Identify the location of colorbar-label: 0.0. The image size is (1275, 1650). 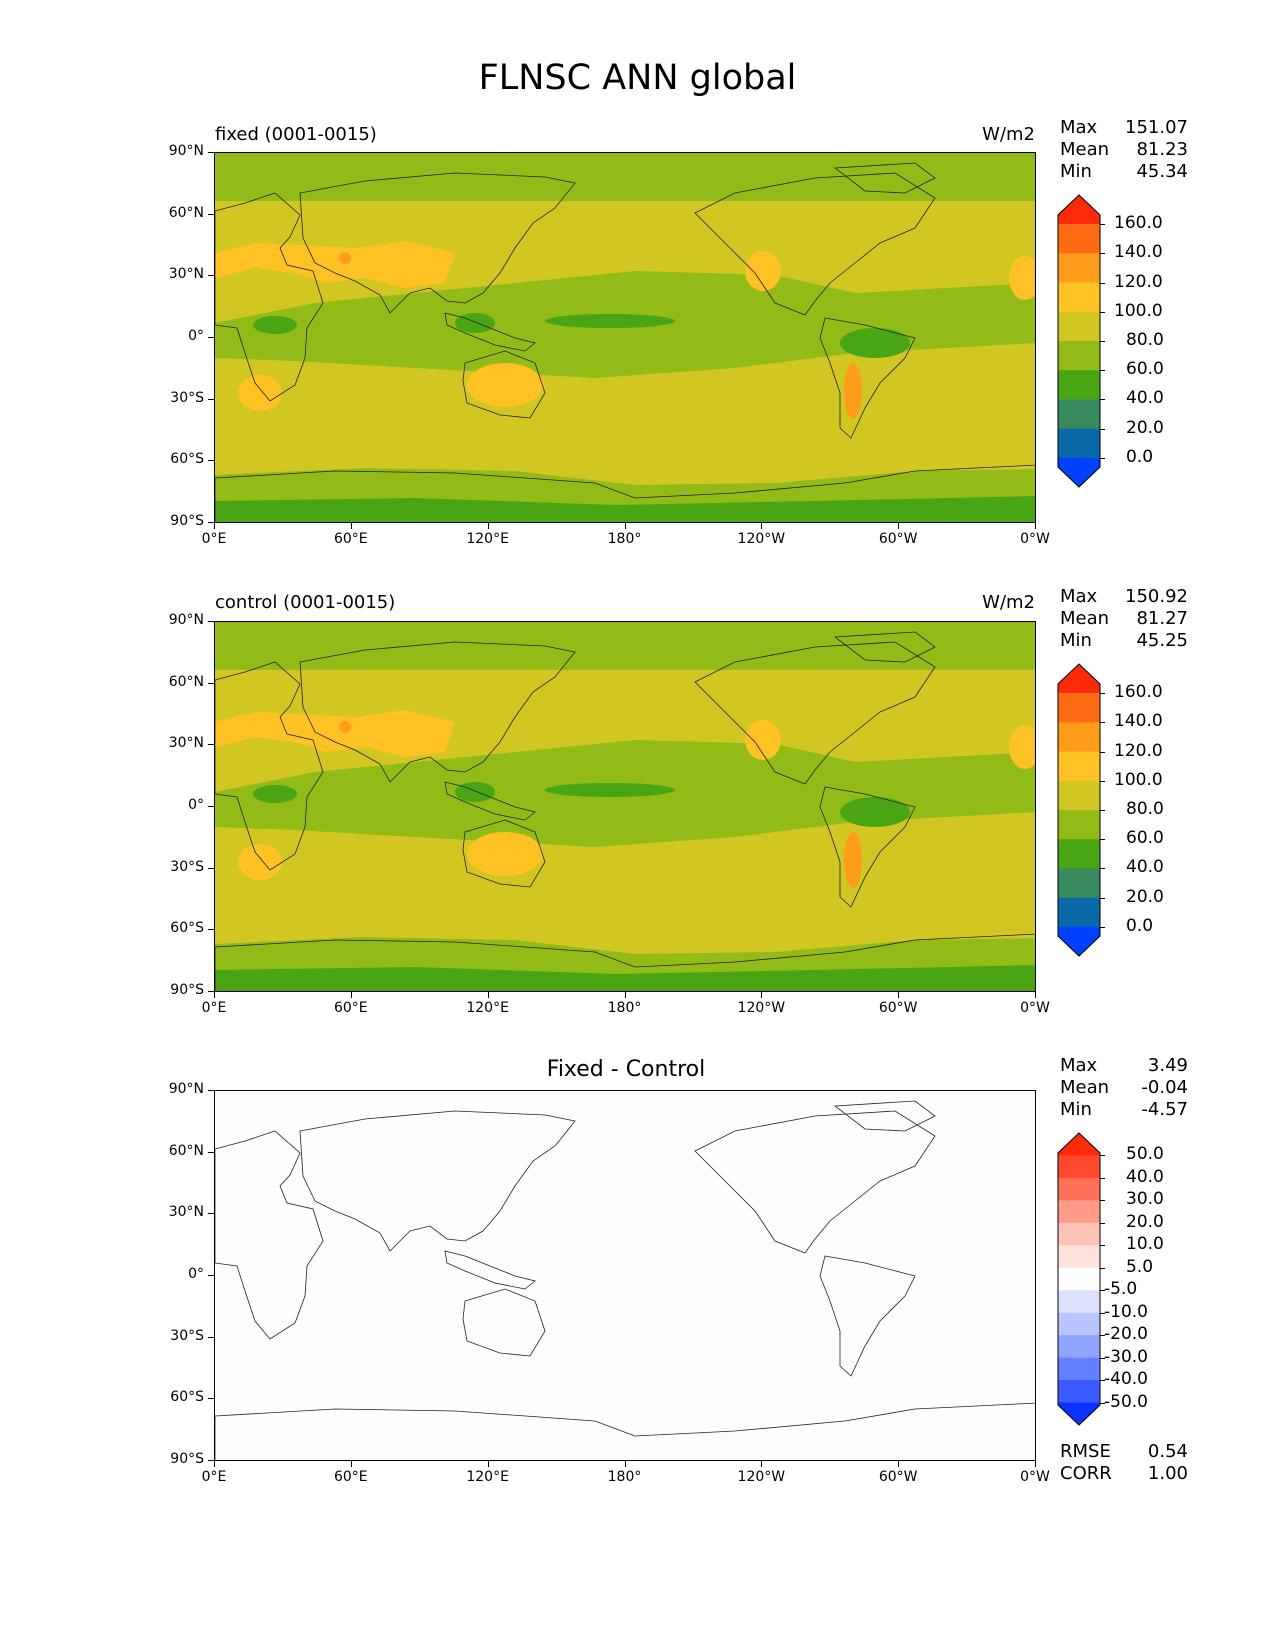
(1140, 456).